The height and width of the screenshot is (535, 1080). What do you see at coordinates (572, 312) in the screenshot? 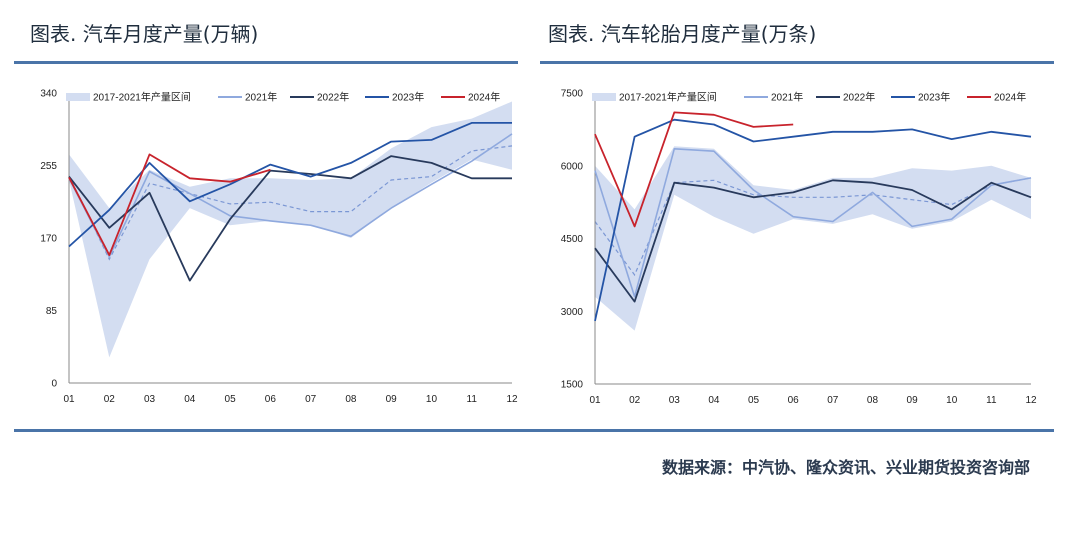
I see `right-y-tick-label: 3000` at bounding box center [572, 312].